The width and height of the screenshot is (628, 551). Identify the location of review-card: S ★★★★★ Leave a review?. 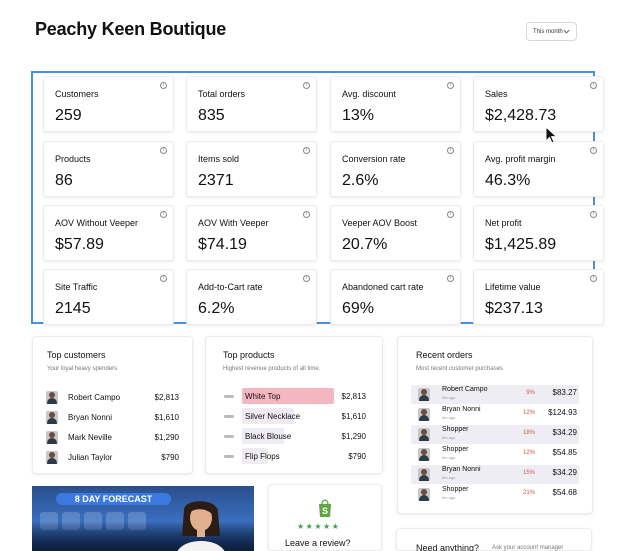
(325, 517).